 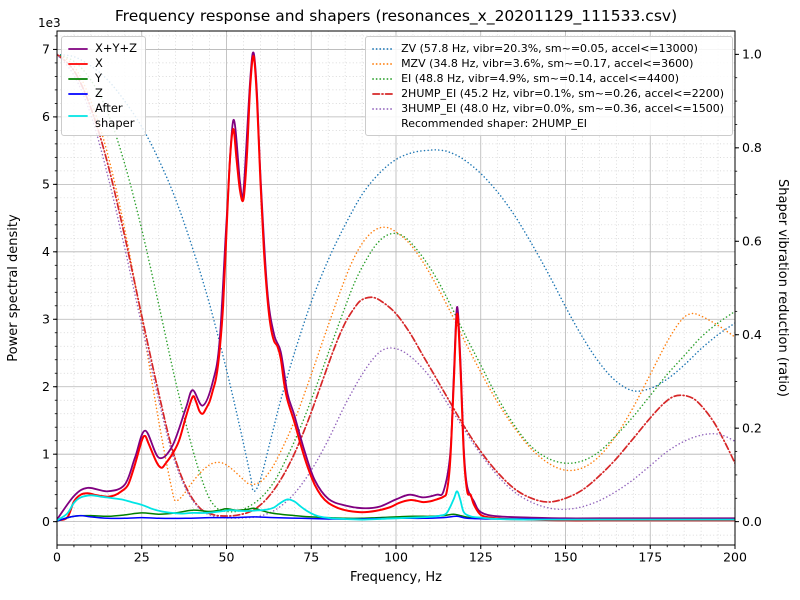 What do you see at coordinates (99, 63) in the screenshot?
I see `legend-label: X` at bounding box center [99, 63].